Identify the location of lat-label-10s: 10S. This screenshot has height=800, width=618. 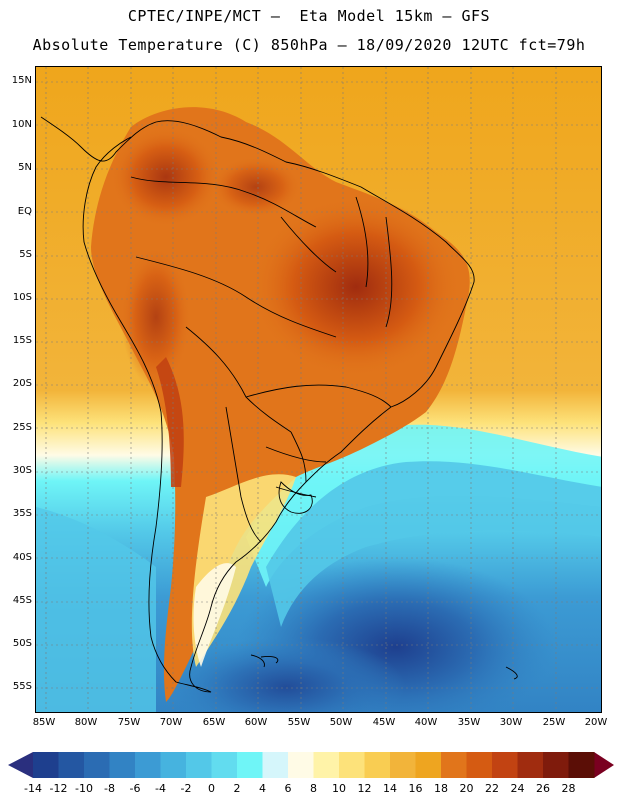
(22, 297).